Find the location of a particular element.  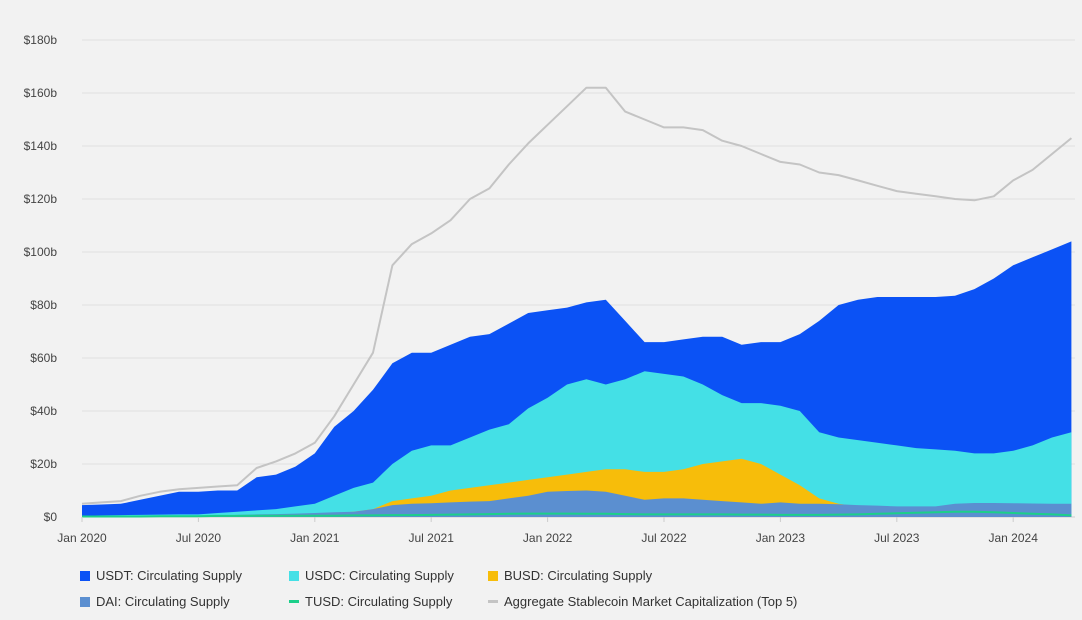

y-tick-label: $60b is located at coordinates (43, 358).